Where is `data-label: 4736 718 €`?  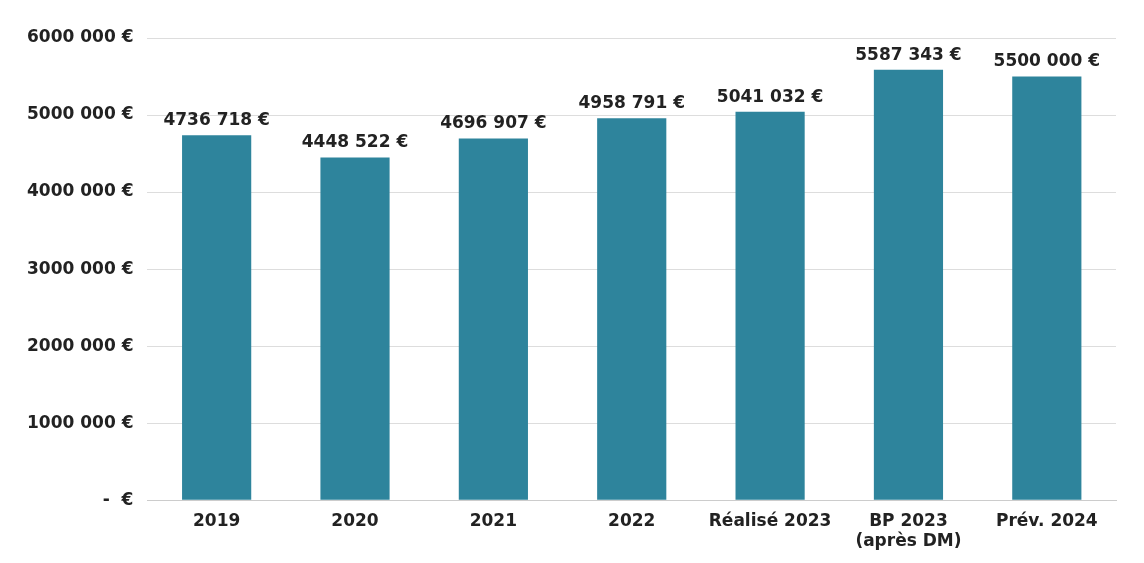 data-label: 4736 718 € is located at coordinates (216, 119).